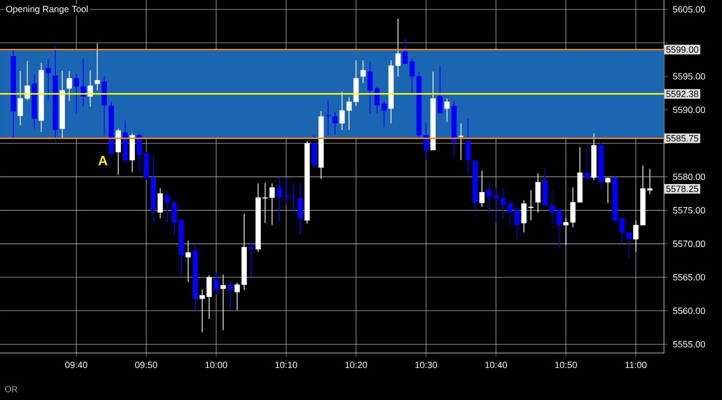 The image size is (722, 400). I want to click on y-tick-label: 5575.00, so click(689, 210).